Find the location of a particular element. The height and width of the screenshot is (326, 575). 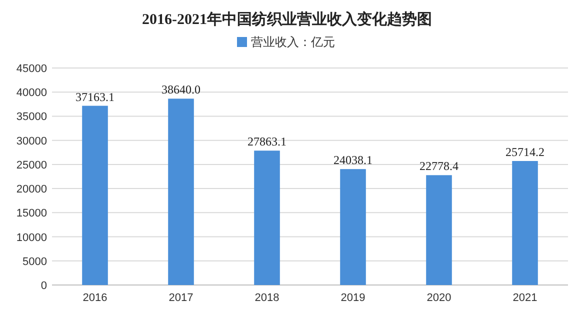

chart-title: 2016-2021年中国纺织业营业收入变化趋势图 is located at coordinates (287, 19).